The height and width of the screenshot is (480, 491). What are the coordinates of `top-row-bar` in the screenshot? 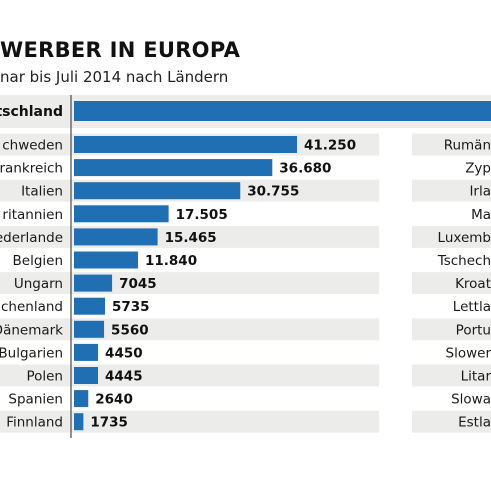 It's located at (282, 111).